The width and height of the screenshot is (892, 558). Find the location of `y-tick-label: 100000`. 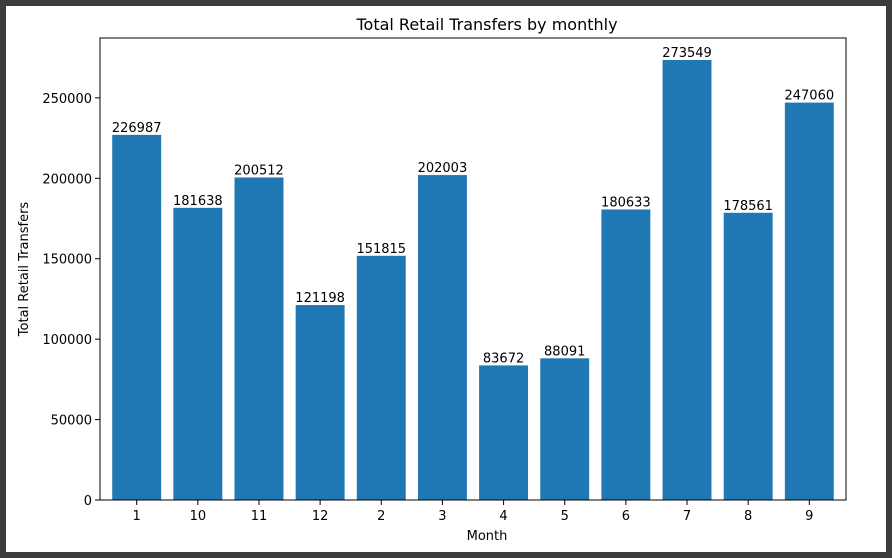

y-tick-label: 100000 is located at coordinates (67, 340).